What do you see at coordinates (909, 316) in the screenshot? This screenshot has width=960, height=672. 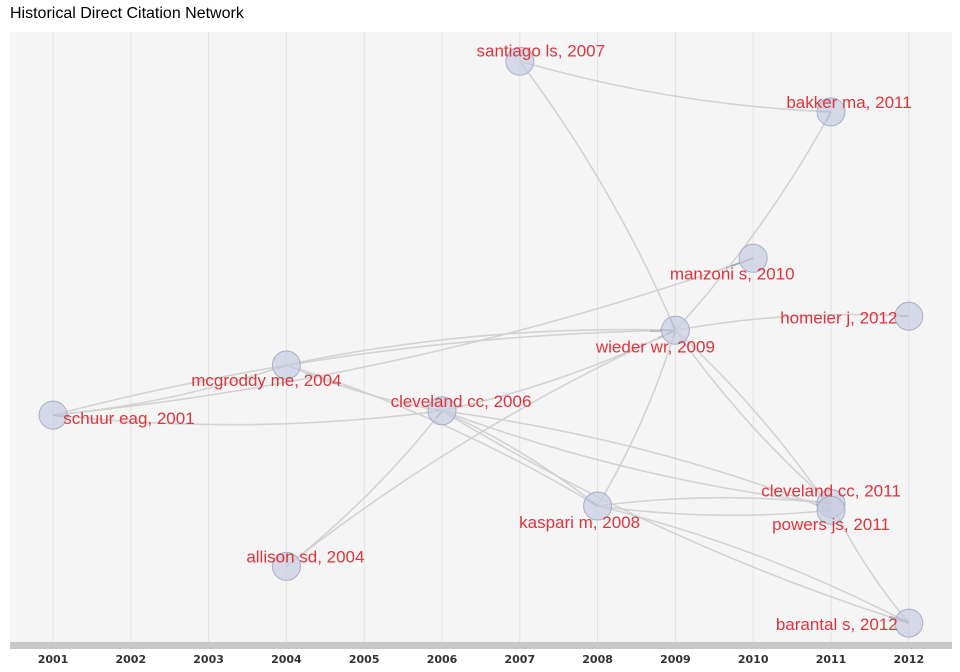 I see `node-homeier2012` at bounding box center [909, 316].